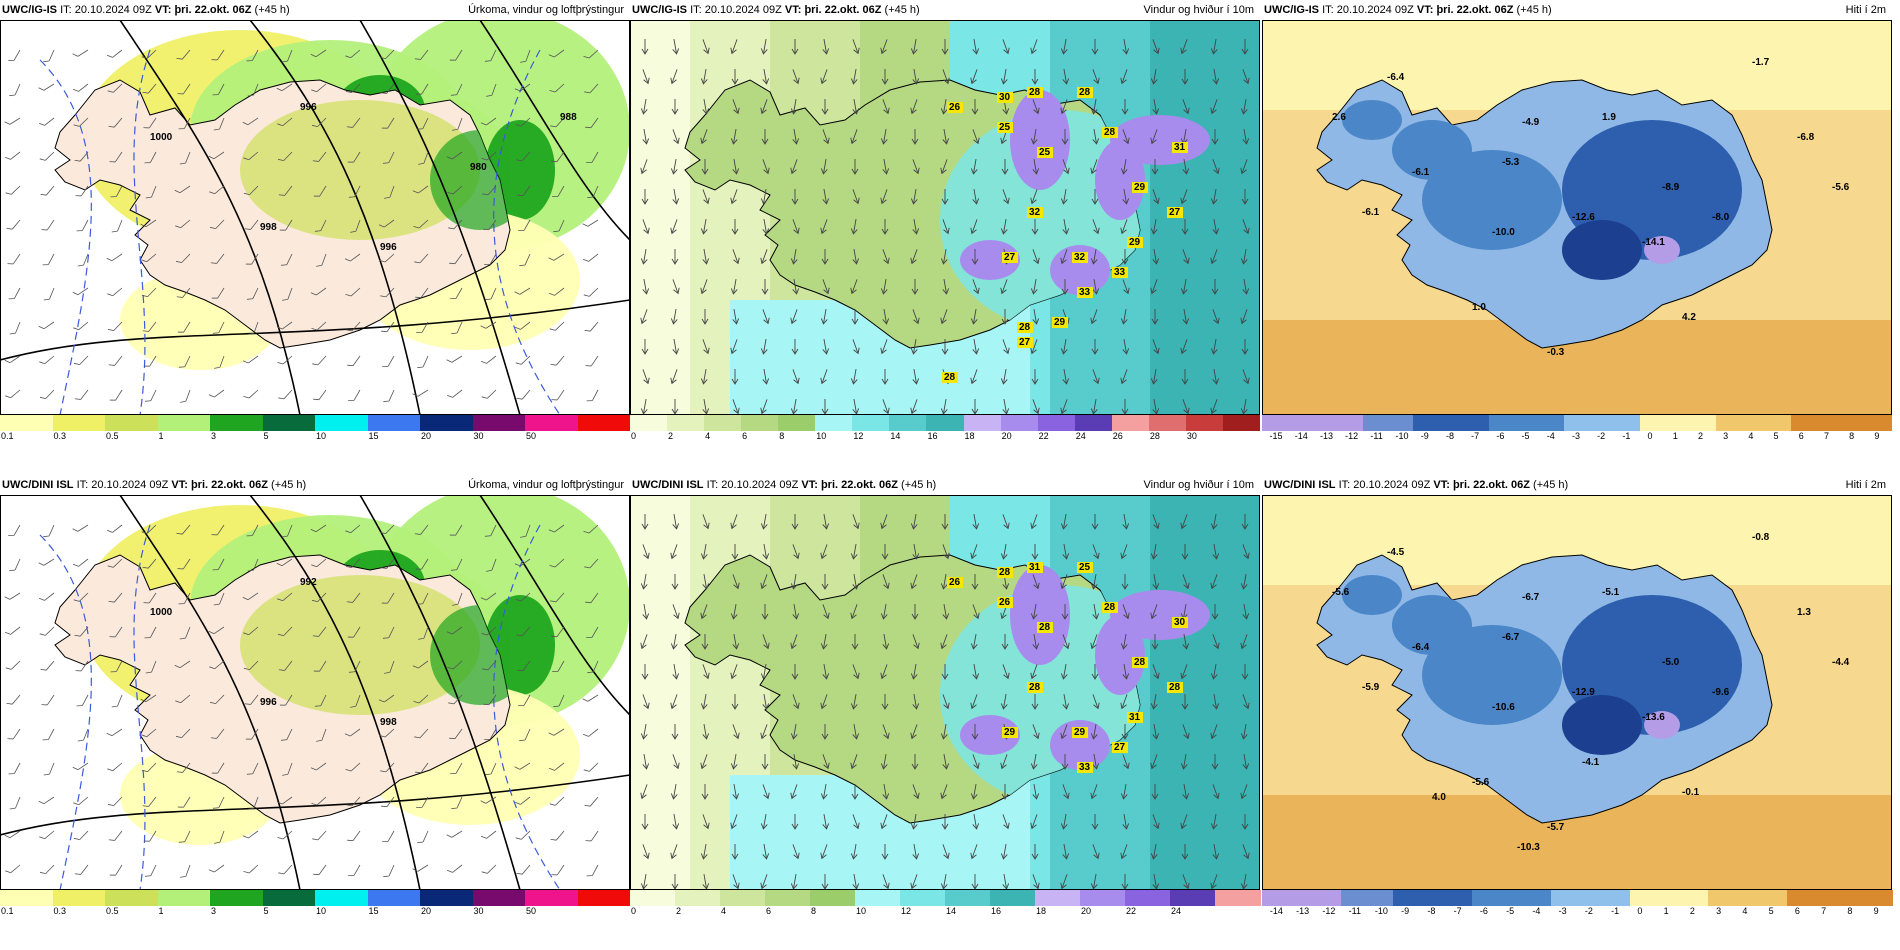 The width and height of the screenshot is (1900, 950). I want to click on gust-label: 28, so click(1110, 132).